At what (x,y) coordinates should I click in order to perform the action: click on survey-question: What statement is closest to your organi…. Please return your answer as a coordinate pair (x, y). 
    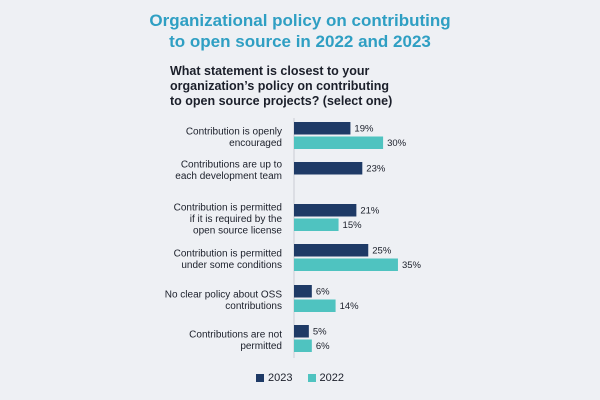
    Looking at the image, I should click on (300, 86).